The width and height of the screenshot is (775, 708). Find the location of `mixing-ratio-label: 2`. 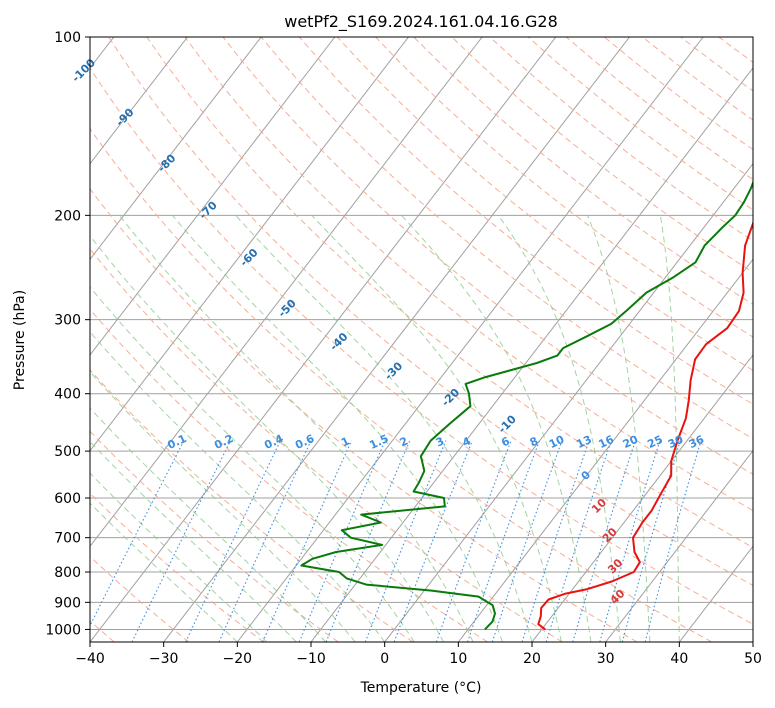

mixing-ratio-label: 2 is located at coordinates (404, 441).